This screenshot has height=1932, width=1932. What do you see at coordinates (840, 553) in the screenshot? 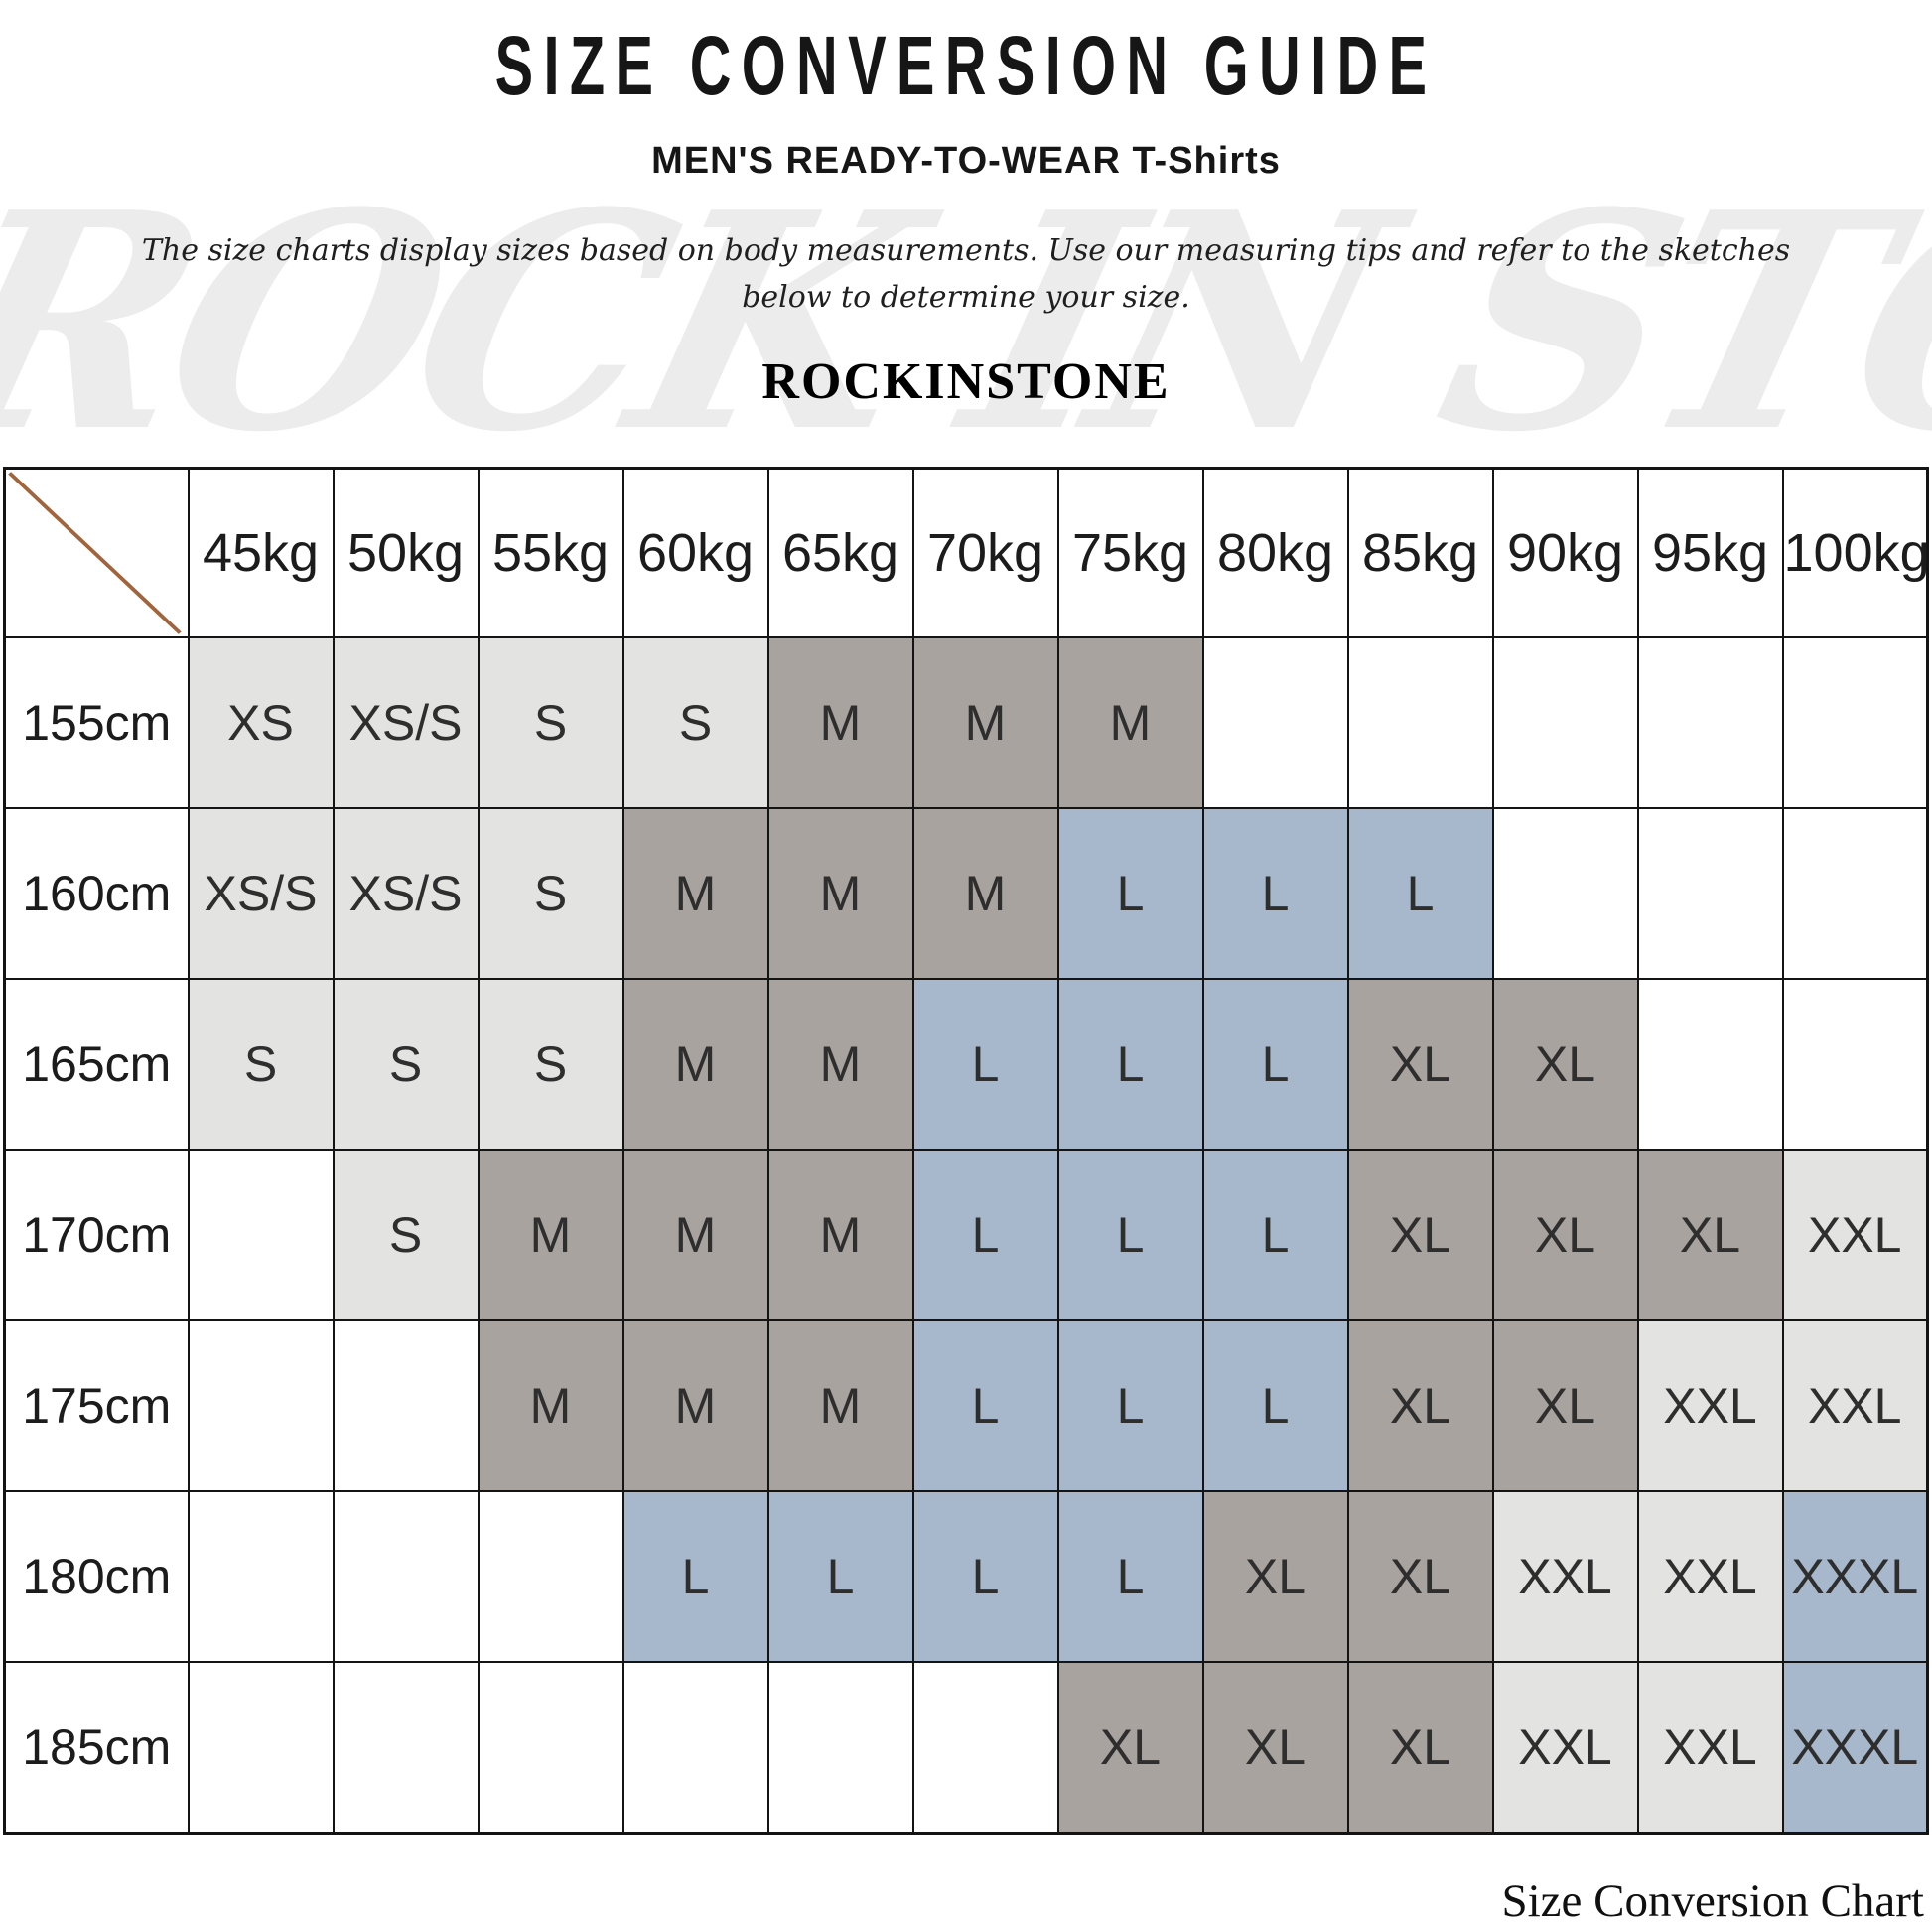
I see `weight-header: 65kg` at bounding box center [840, 553].